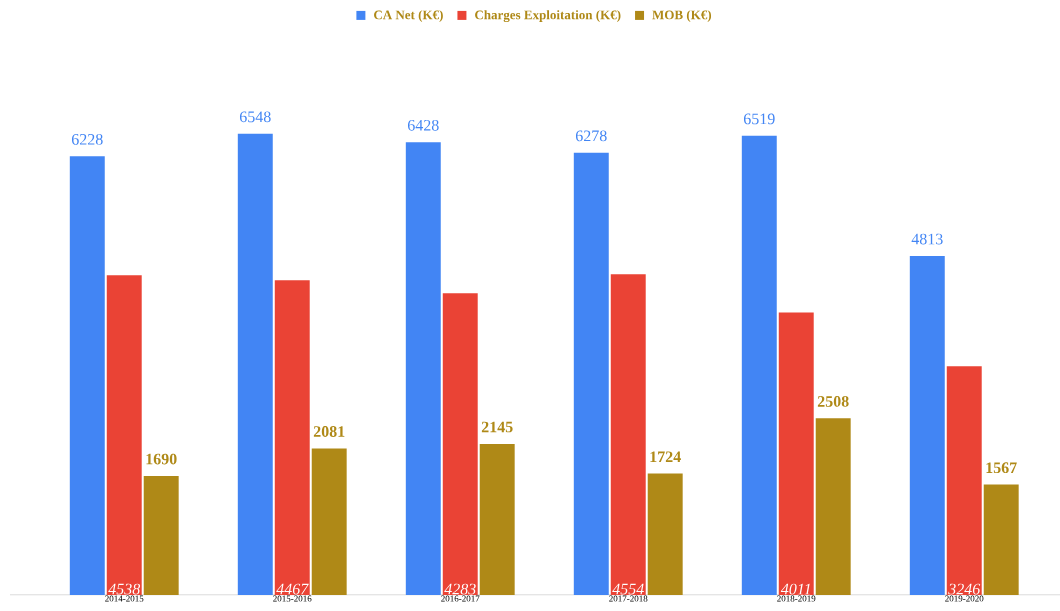 The image size is (1060, 611). I want to click on data-label: 1724, so click(665, 457).